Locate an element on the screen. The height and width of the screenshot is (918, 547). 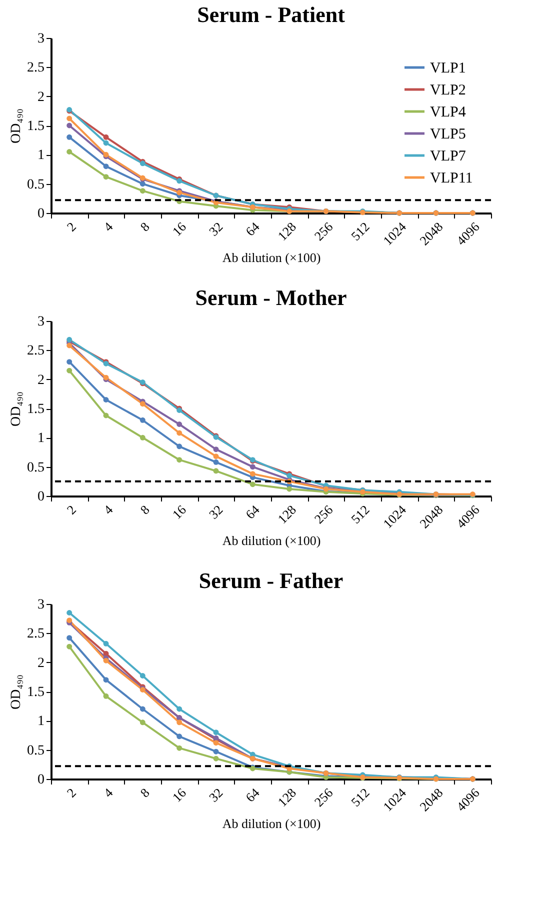
legend-label: VLP11 is located at coordinates (451, 178).